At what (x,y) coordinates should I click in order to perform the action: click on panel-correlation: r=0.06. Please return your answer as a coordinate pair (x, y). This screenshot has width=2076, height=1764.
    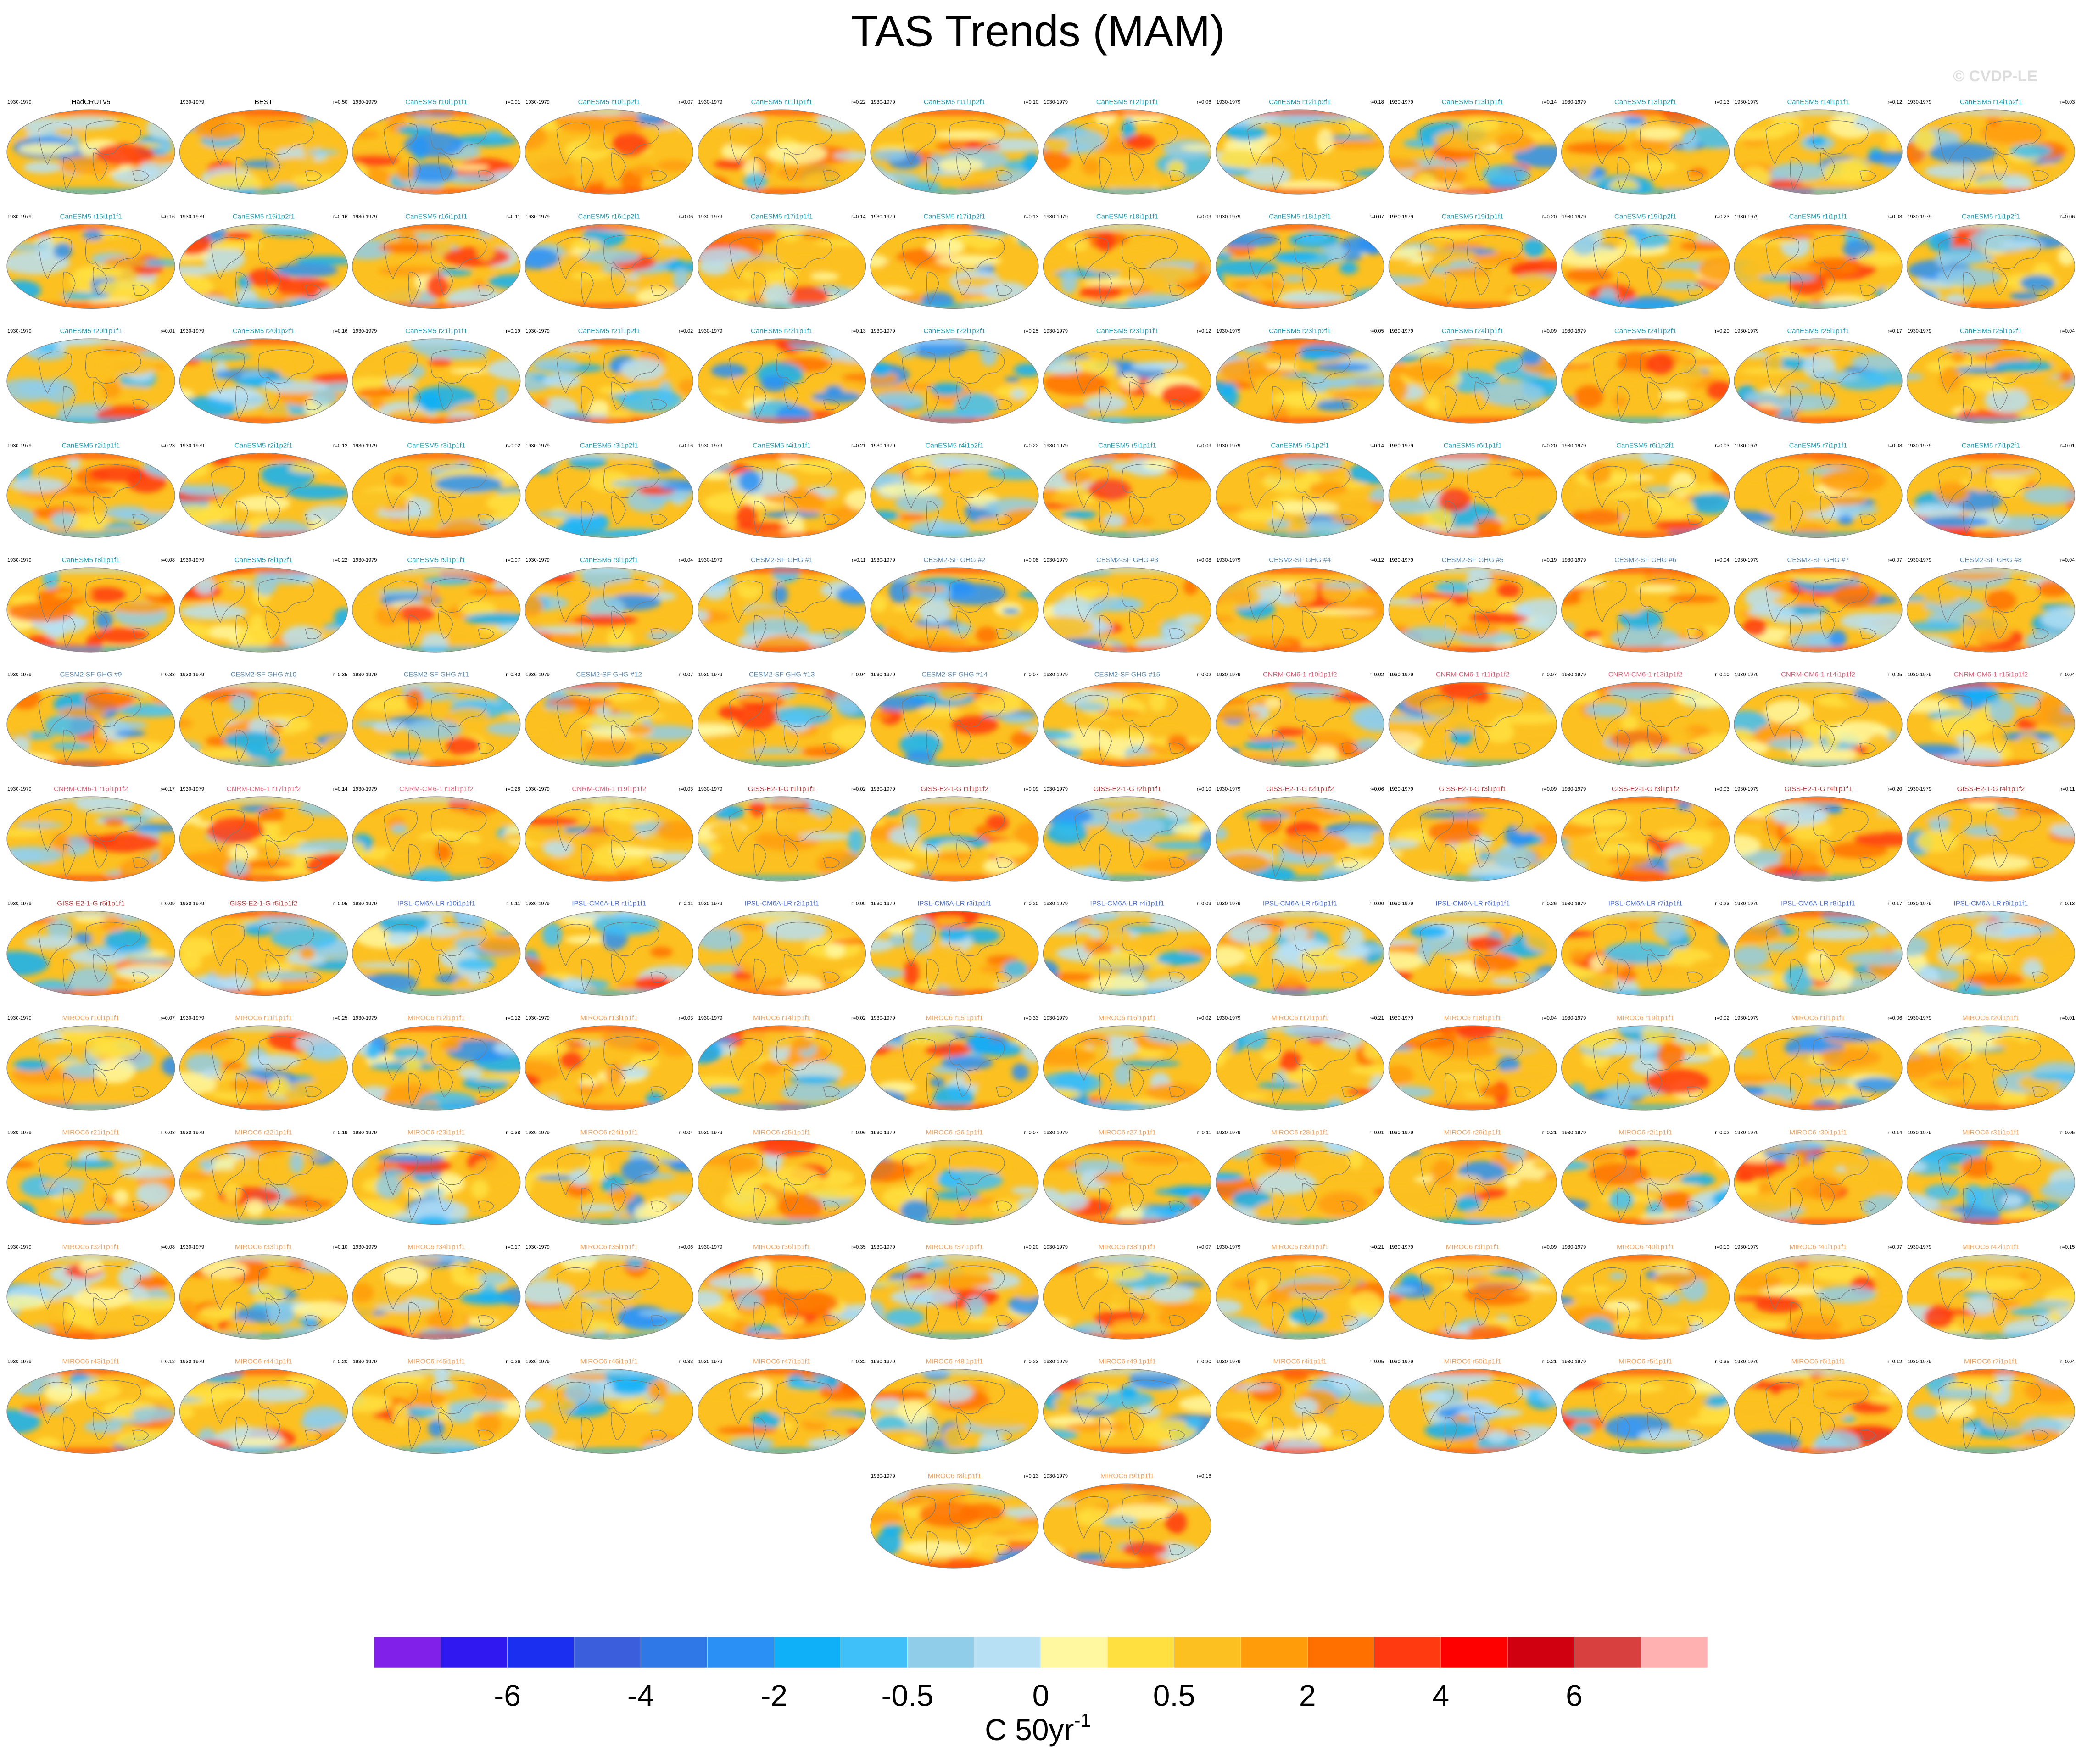
    Looking at the image, I should click on (1895, 1018).